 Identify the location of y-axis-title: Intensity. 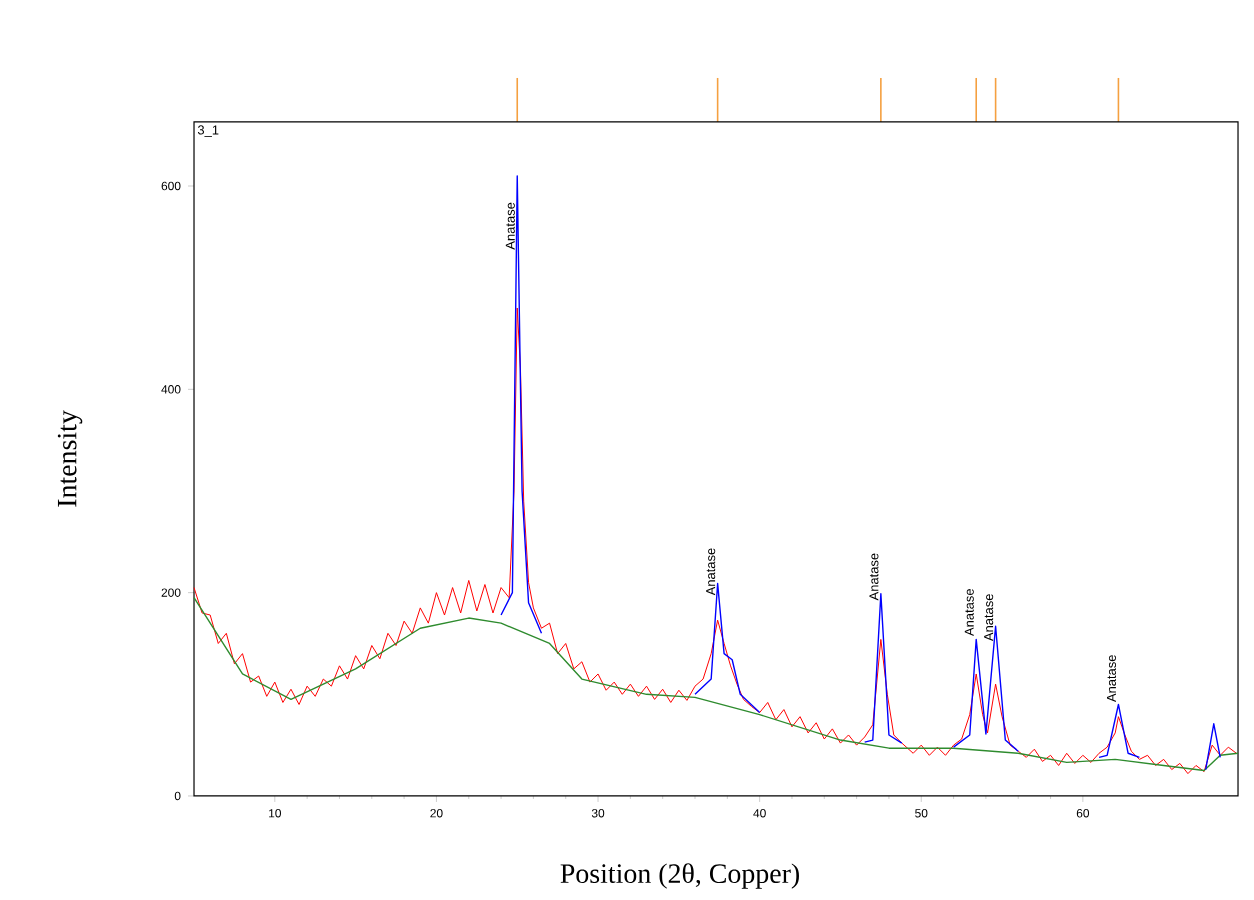
(70, 458).